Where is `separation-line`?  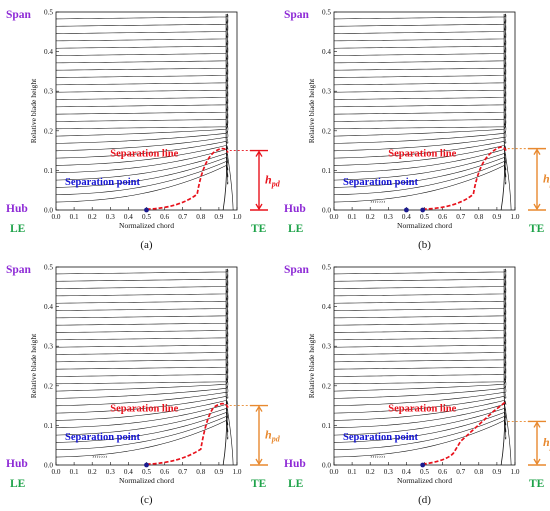 separation-line is located at coordinates (187, 179).